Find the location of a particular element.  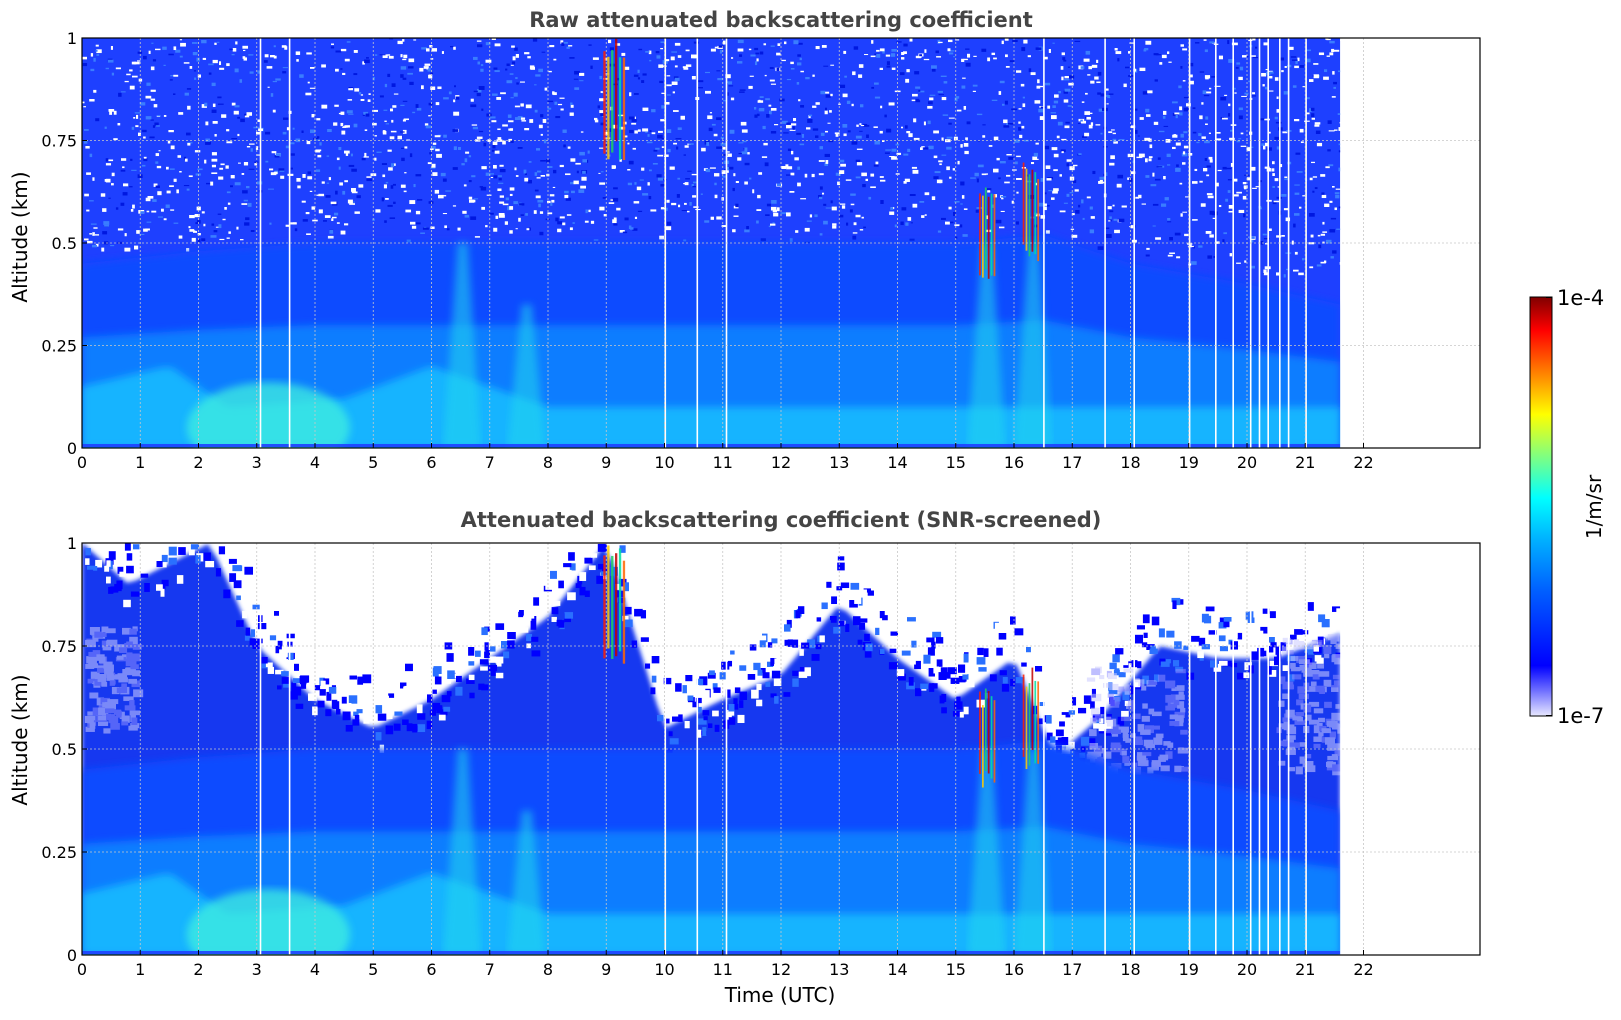

screened-y-ticks: 0 0.25 0.5 0.75 1 is located at coordinates (64, 749).